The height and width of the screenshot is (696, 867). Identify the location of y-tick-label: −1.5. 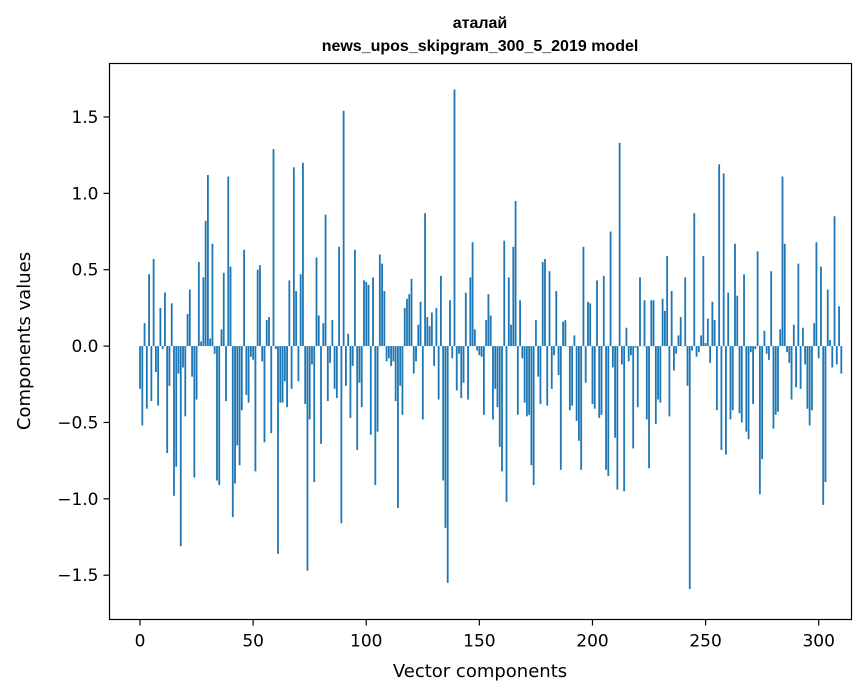
(77, 576).